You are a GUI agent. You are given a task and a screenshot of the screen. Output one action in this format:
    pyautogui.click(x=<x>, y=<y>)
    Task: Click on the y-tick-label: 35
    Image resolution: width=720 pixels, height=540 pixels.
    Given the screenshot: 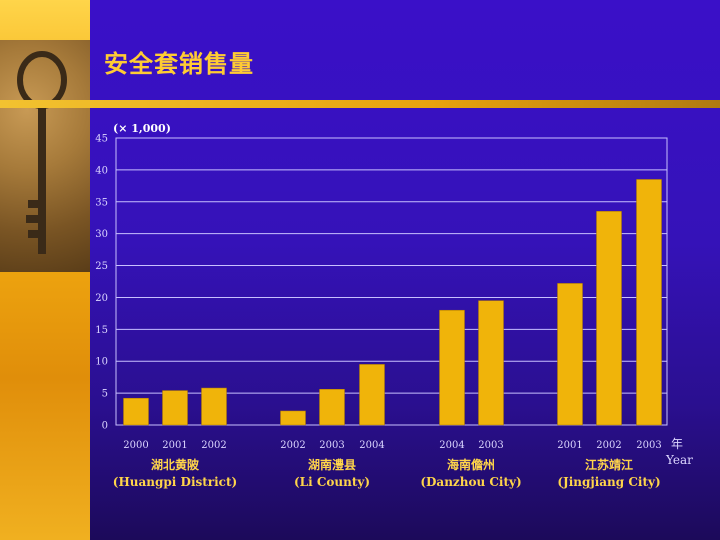 What is the action you would take?
    pyautogui.click(x=101, y=202)
    